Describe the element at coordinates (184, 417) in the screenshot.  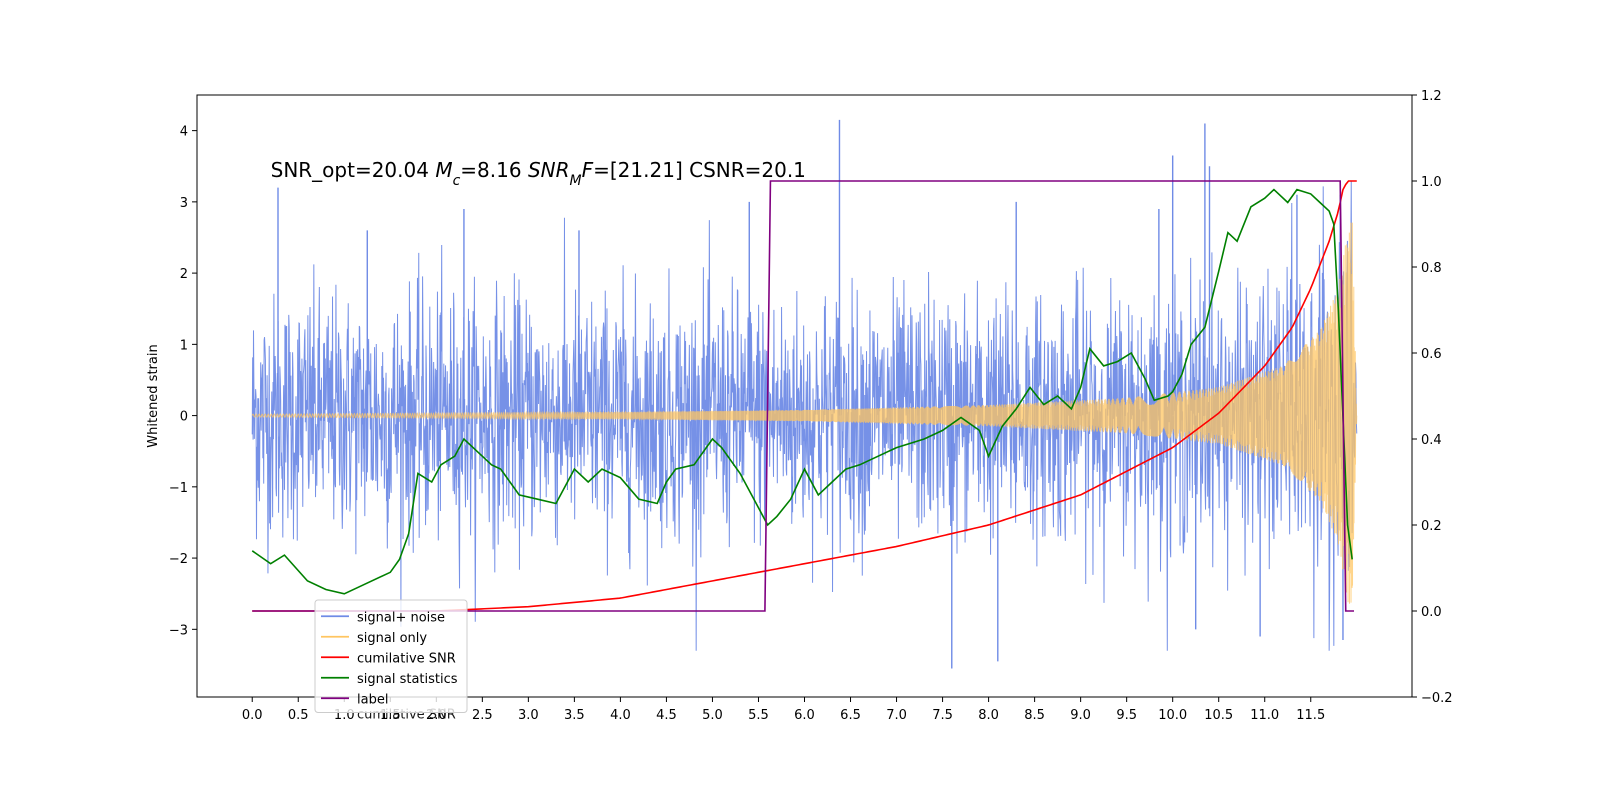
I see `y-tick-label: 0` at that location.